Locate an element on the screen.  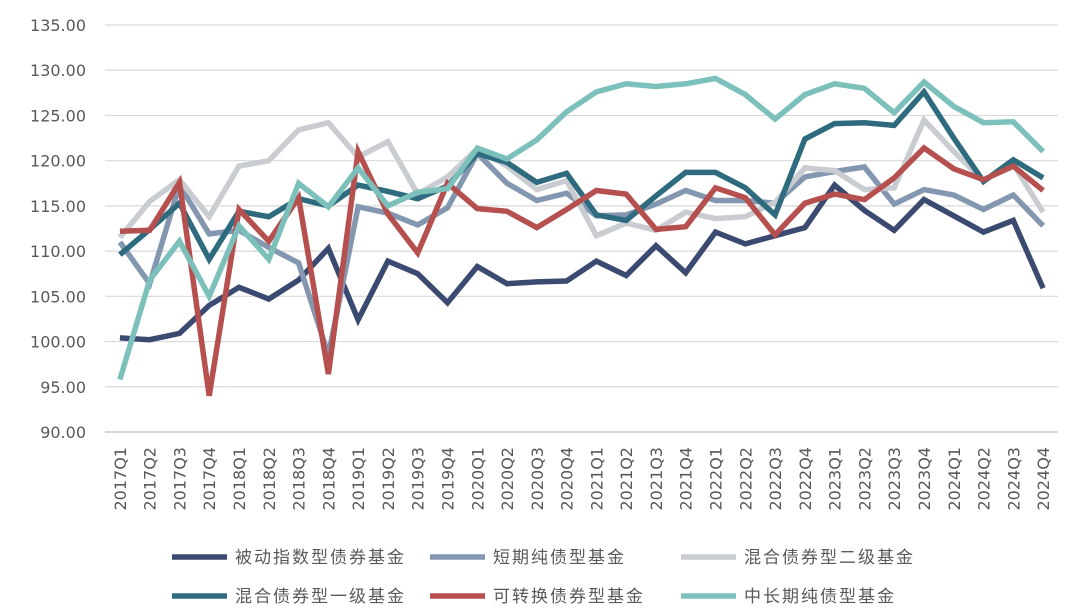
x-tick-label: 2017Q1 is located at coordinates (120, 479).